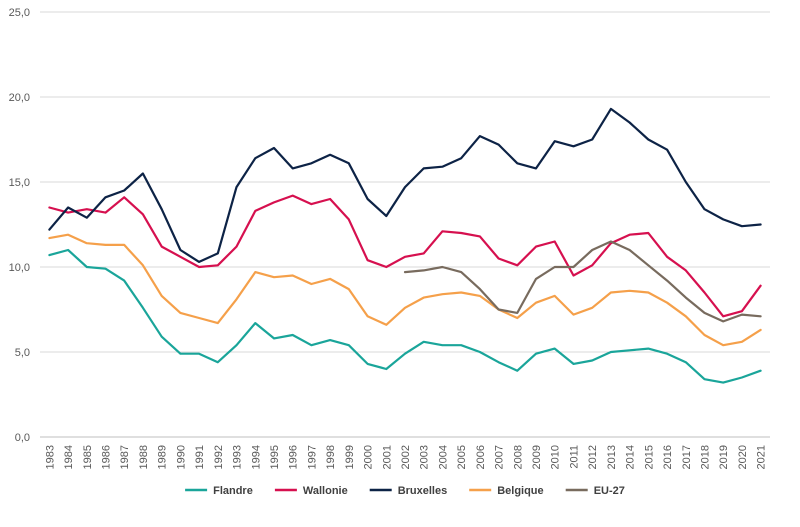  I want to click on y-tick-label: 0,0, so click(22, 438).